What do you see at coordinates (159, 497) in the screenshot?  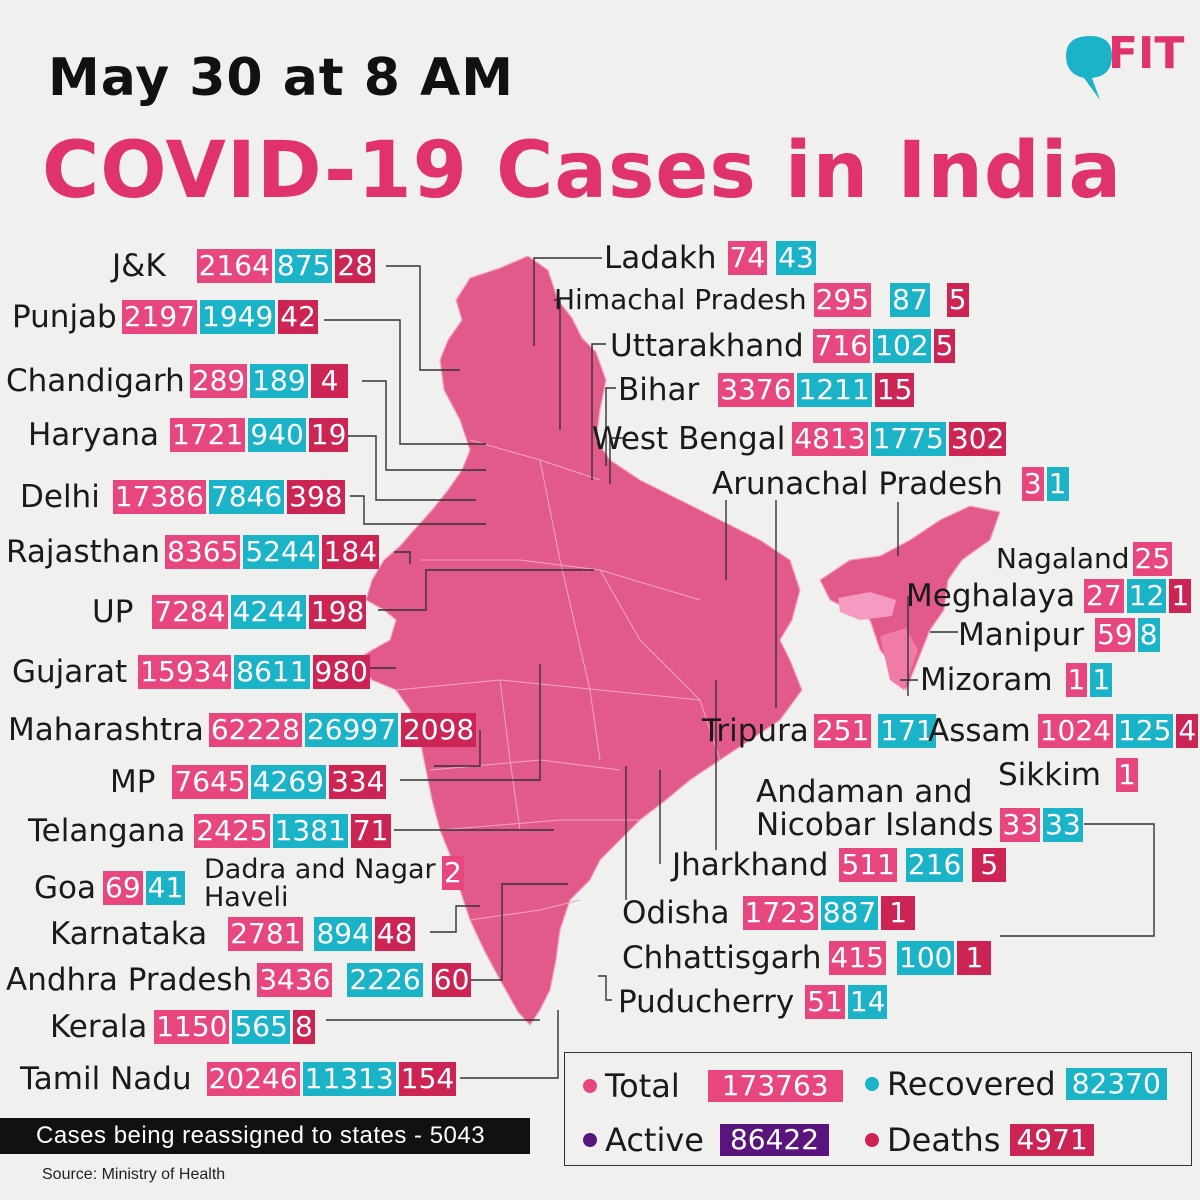 I see `total-value: 17386` at bounding box center [159, 497].